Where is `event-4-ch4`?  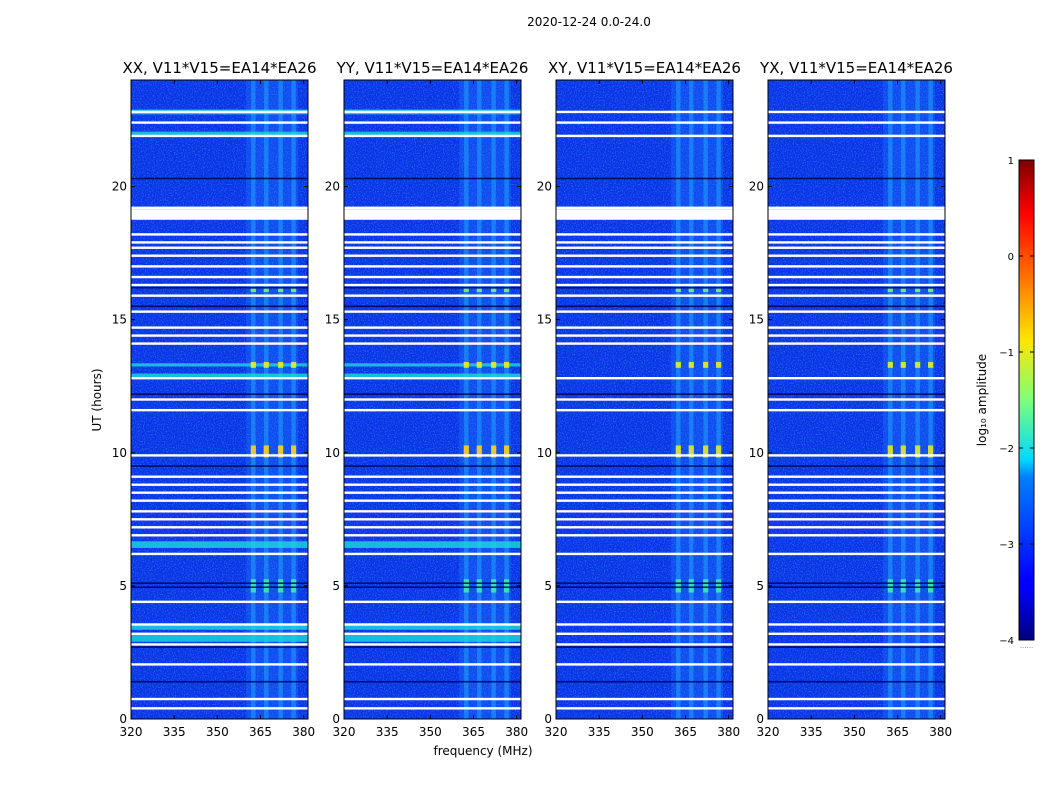 event-4-ch4 is located at coordinates (507, 586).